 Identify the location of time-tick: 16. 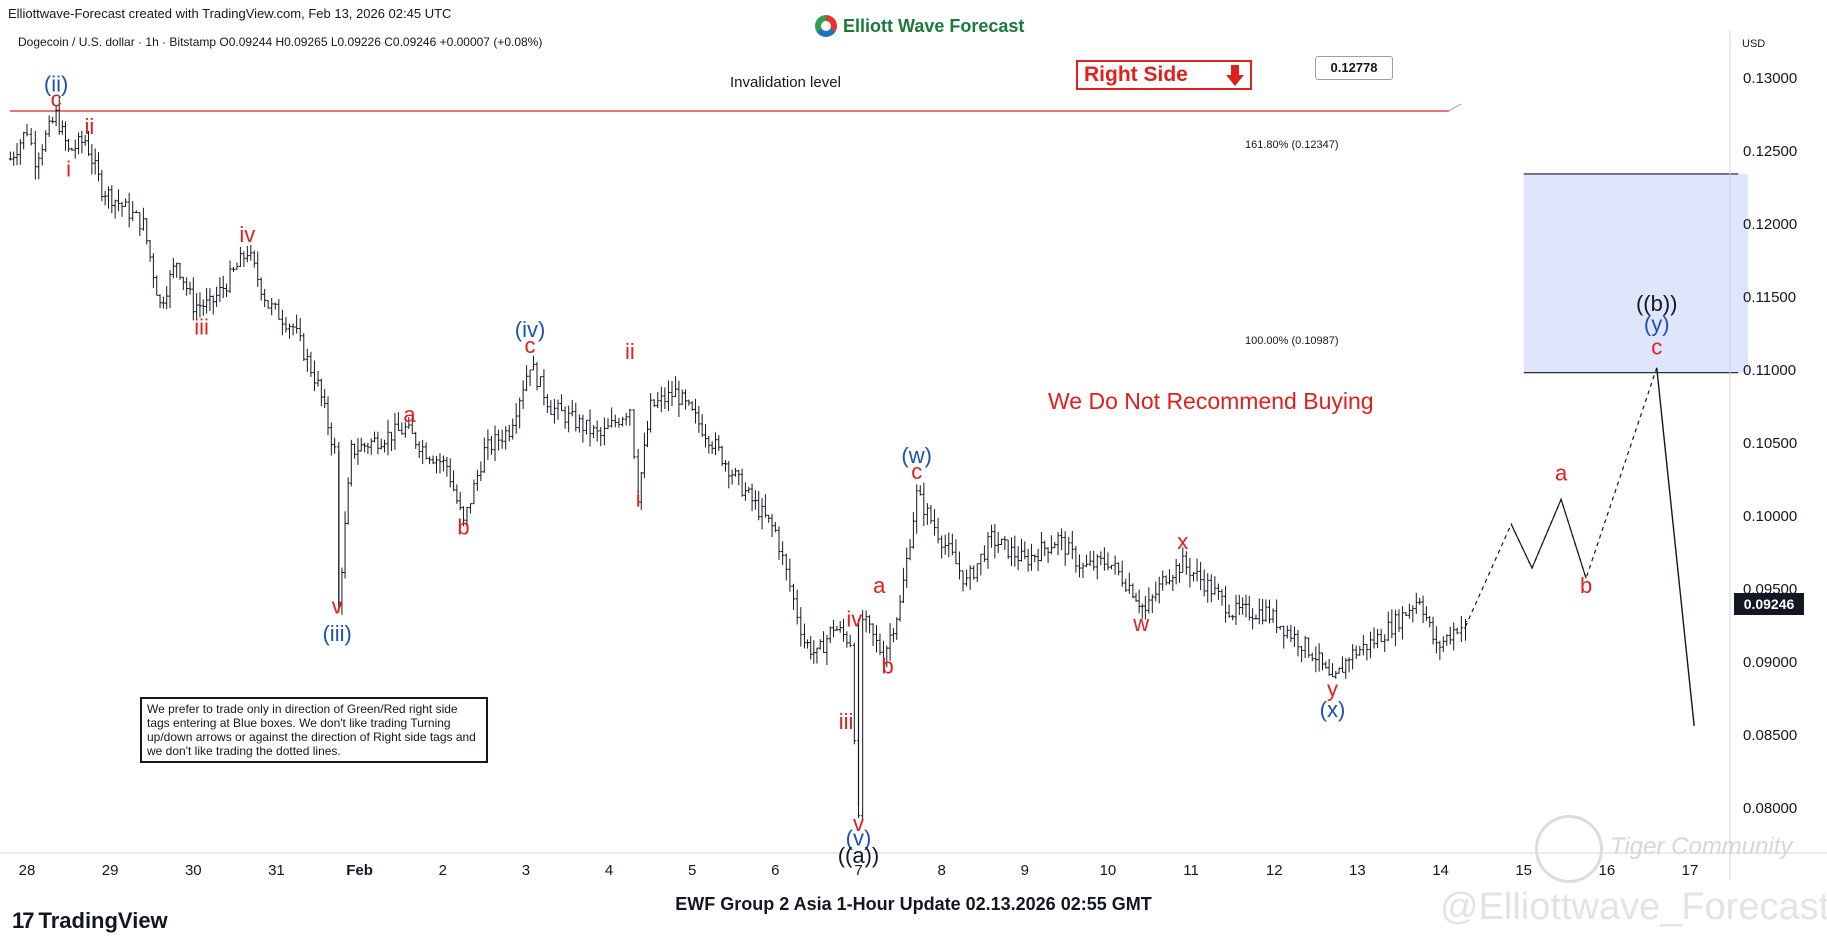
(1607, 870).